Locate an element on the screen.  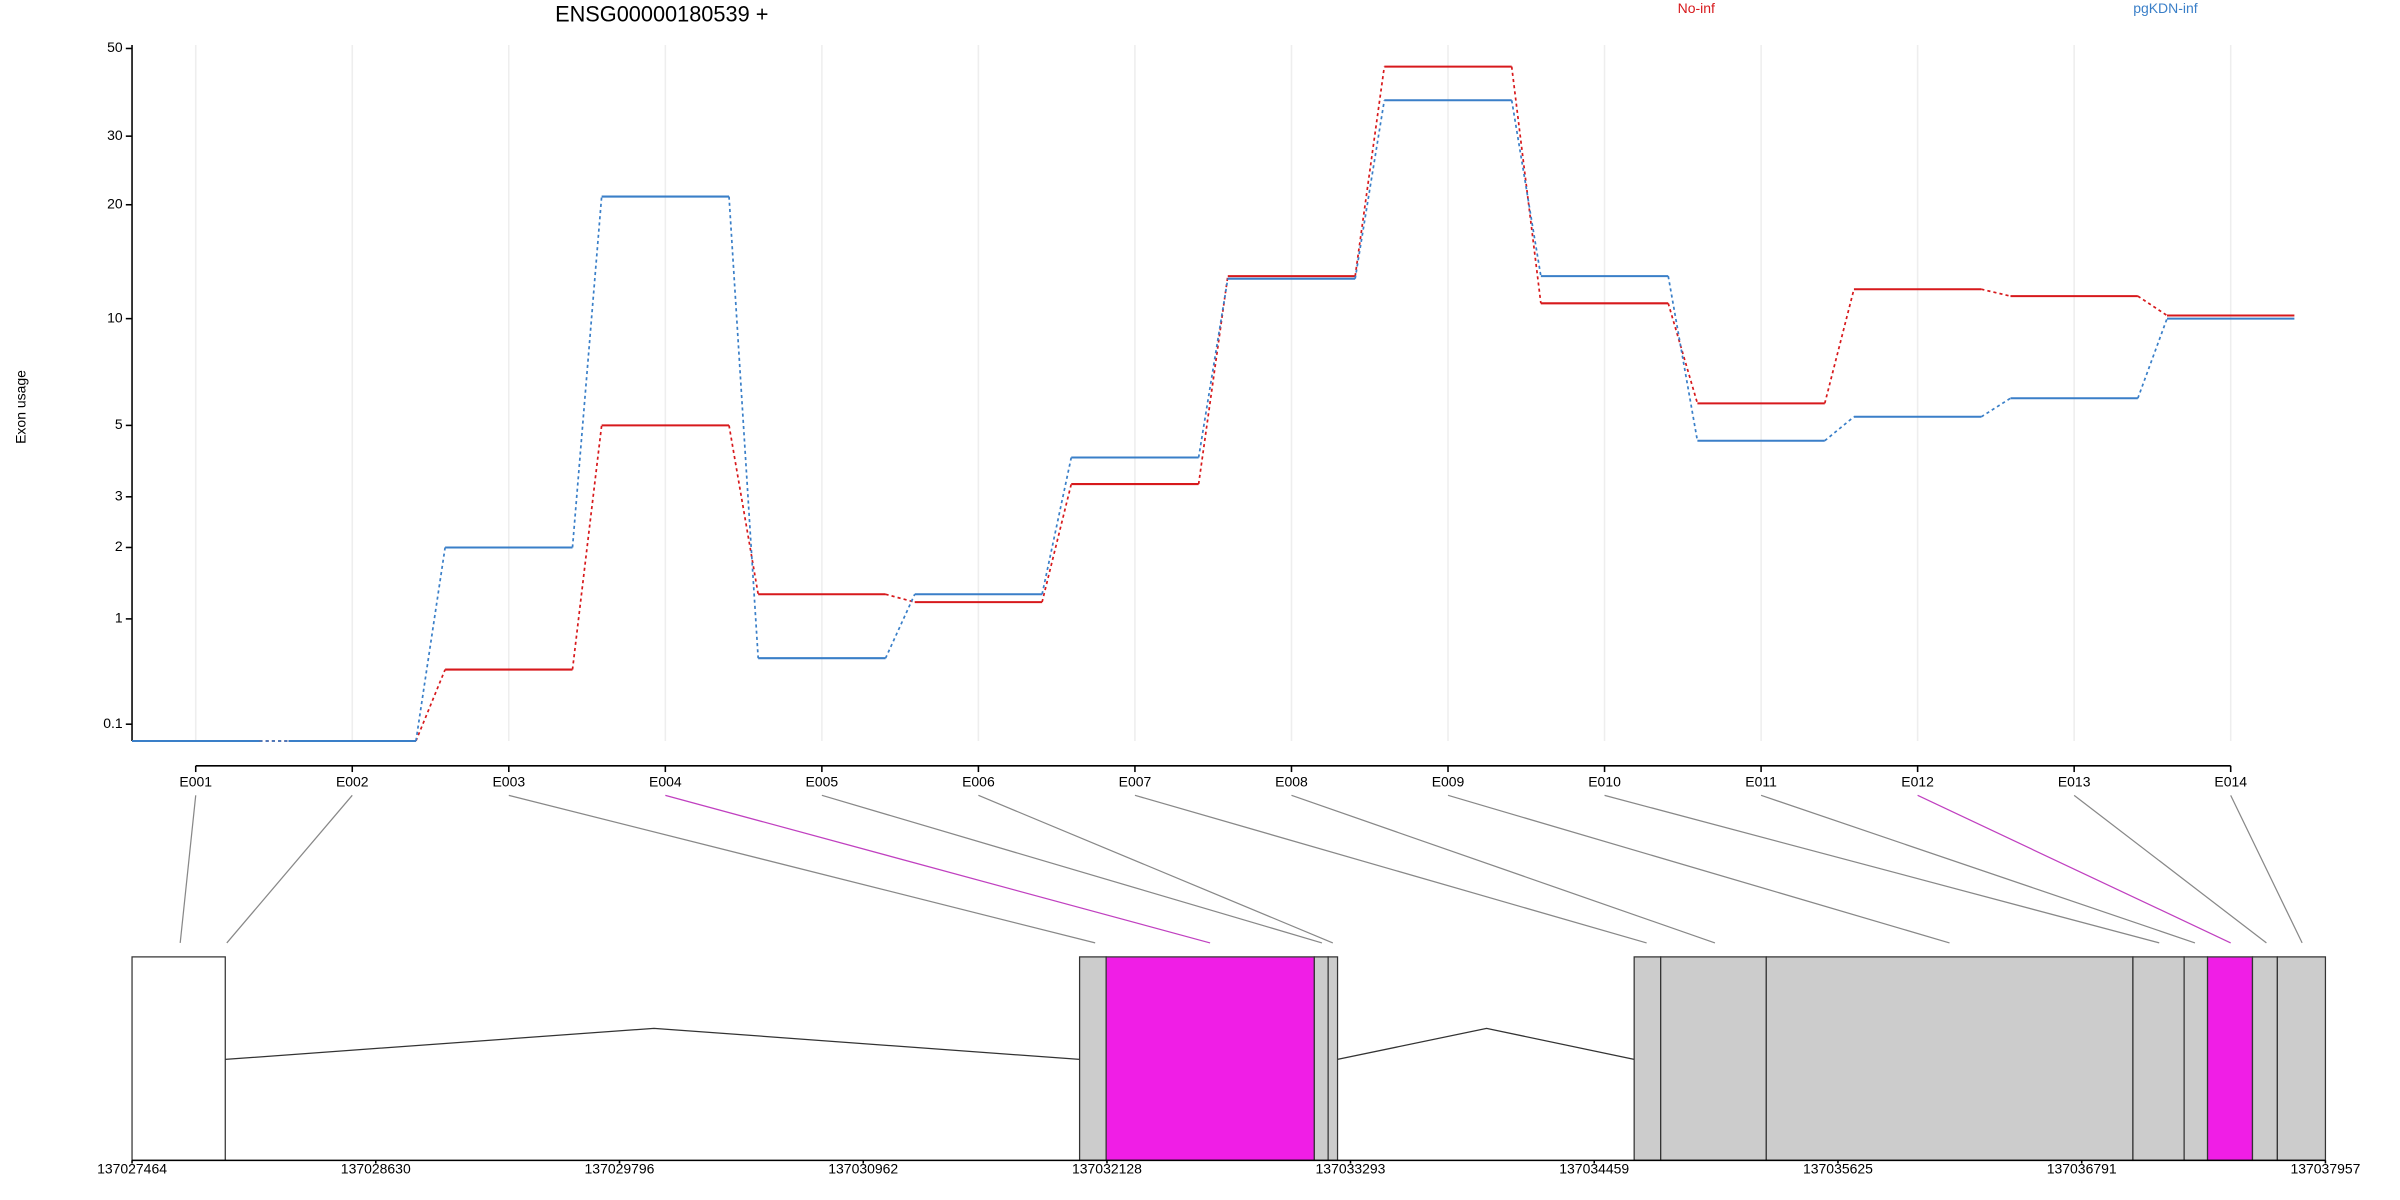
y-tick-label: 5 is located at coordinates (119, 424).